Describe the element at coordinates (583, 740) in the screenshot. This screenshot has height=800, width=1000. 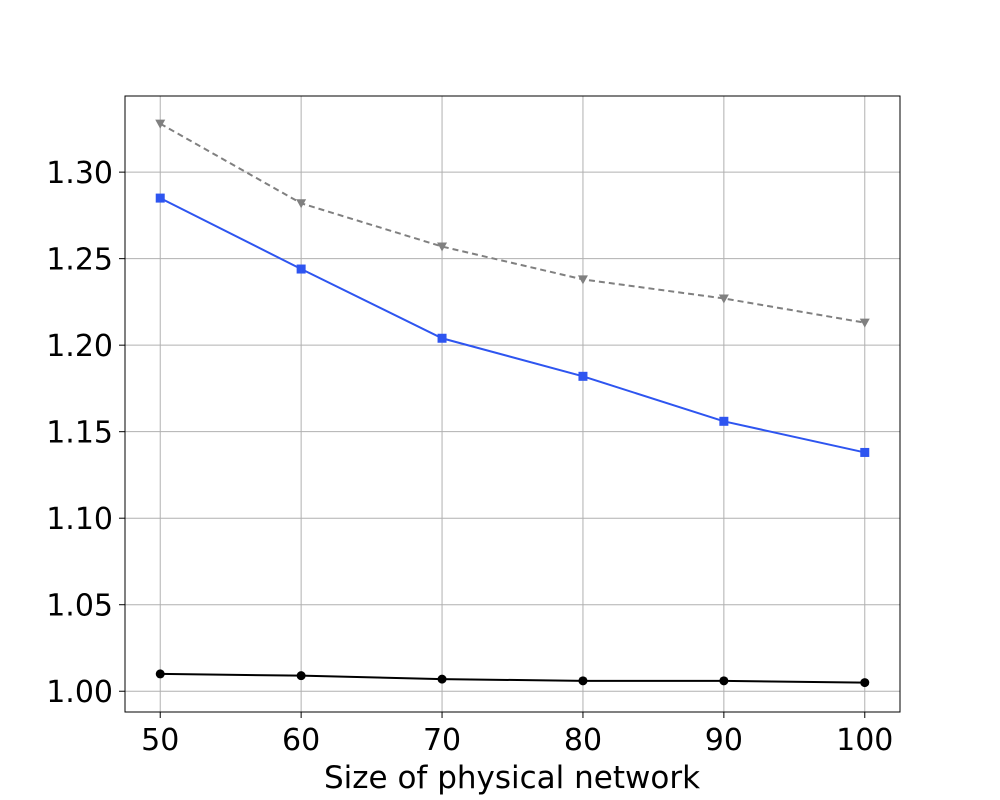
I see `x-tick-label: 80` at that location.